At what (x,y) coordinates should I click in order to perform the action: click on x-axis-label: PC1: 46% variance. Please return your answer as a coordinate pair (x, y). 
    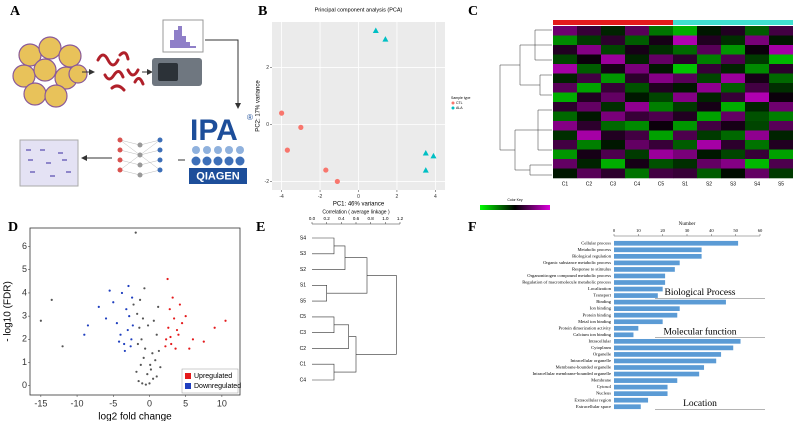
    Looking at the image, I should click on (359, 205).